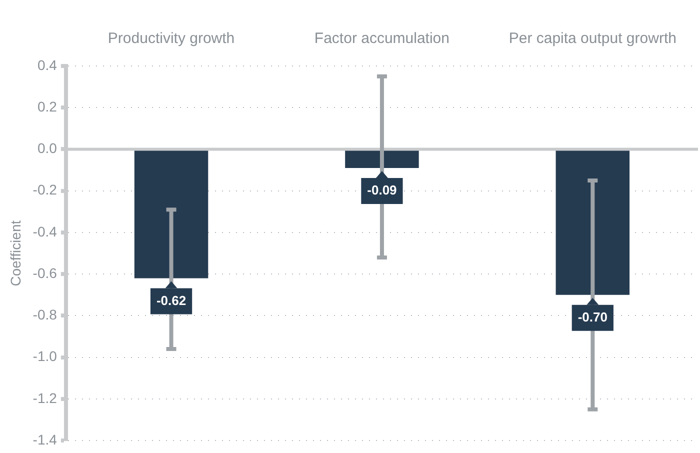 This screenshot has width=700, height=453. Describe the element at coordinates (47, 148) in the screenshot. I see `y-tick-label: 0.0` at that location.